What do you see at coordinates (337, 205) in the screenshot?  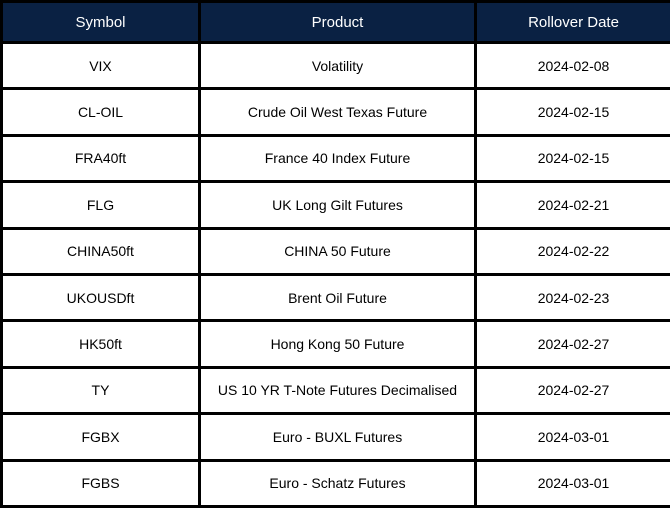 I see `cell-product: UK Long Gilt Futures` at bounding box center [337, 205].